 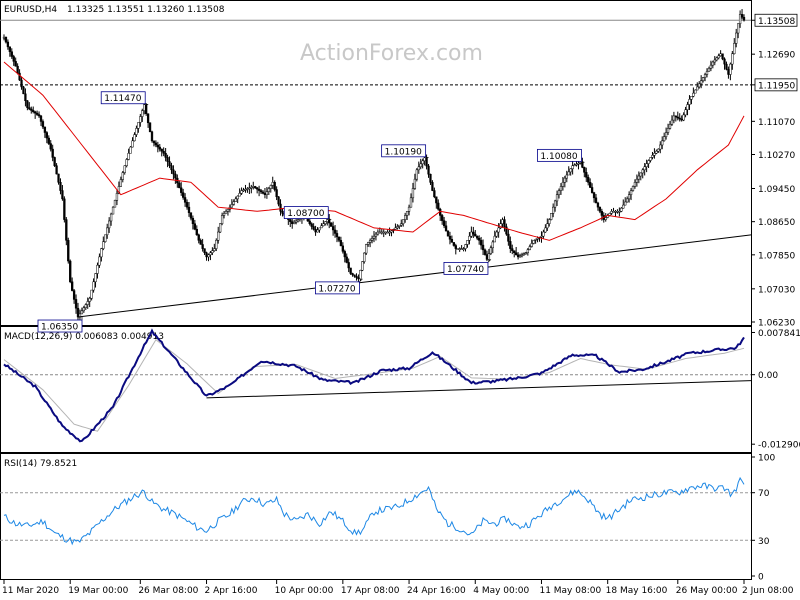 I want to click on x-axis-label: 11 Mar 2020, so click(x=30, y=591).